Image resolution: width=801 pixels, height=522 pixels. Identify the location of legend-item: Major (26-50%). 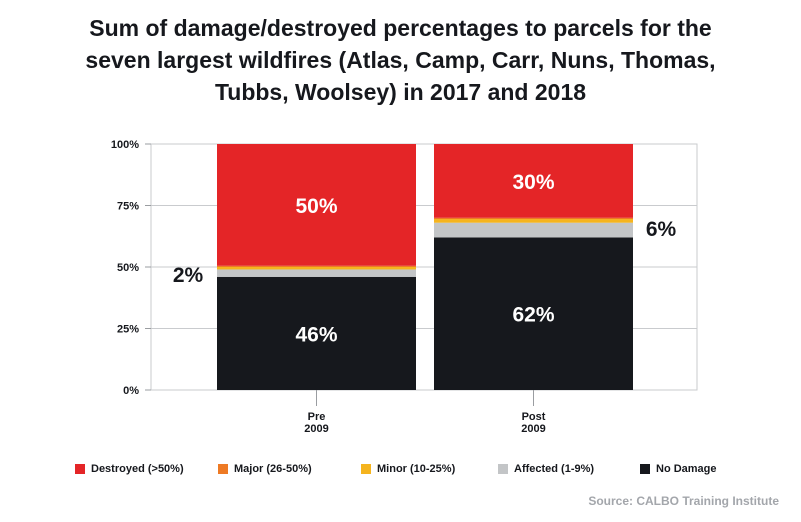
(265, 469).